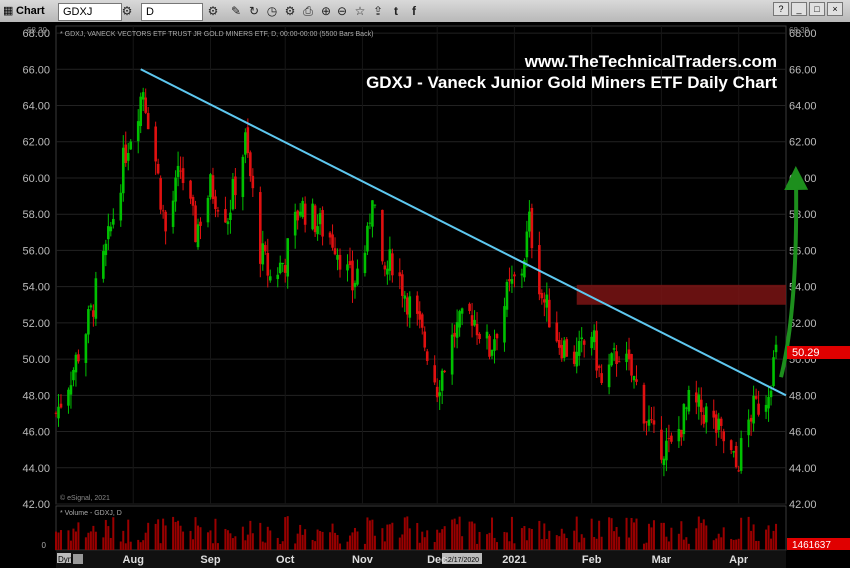  I want to click on dyn-button, so click(64, 558).